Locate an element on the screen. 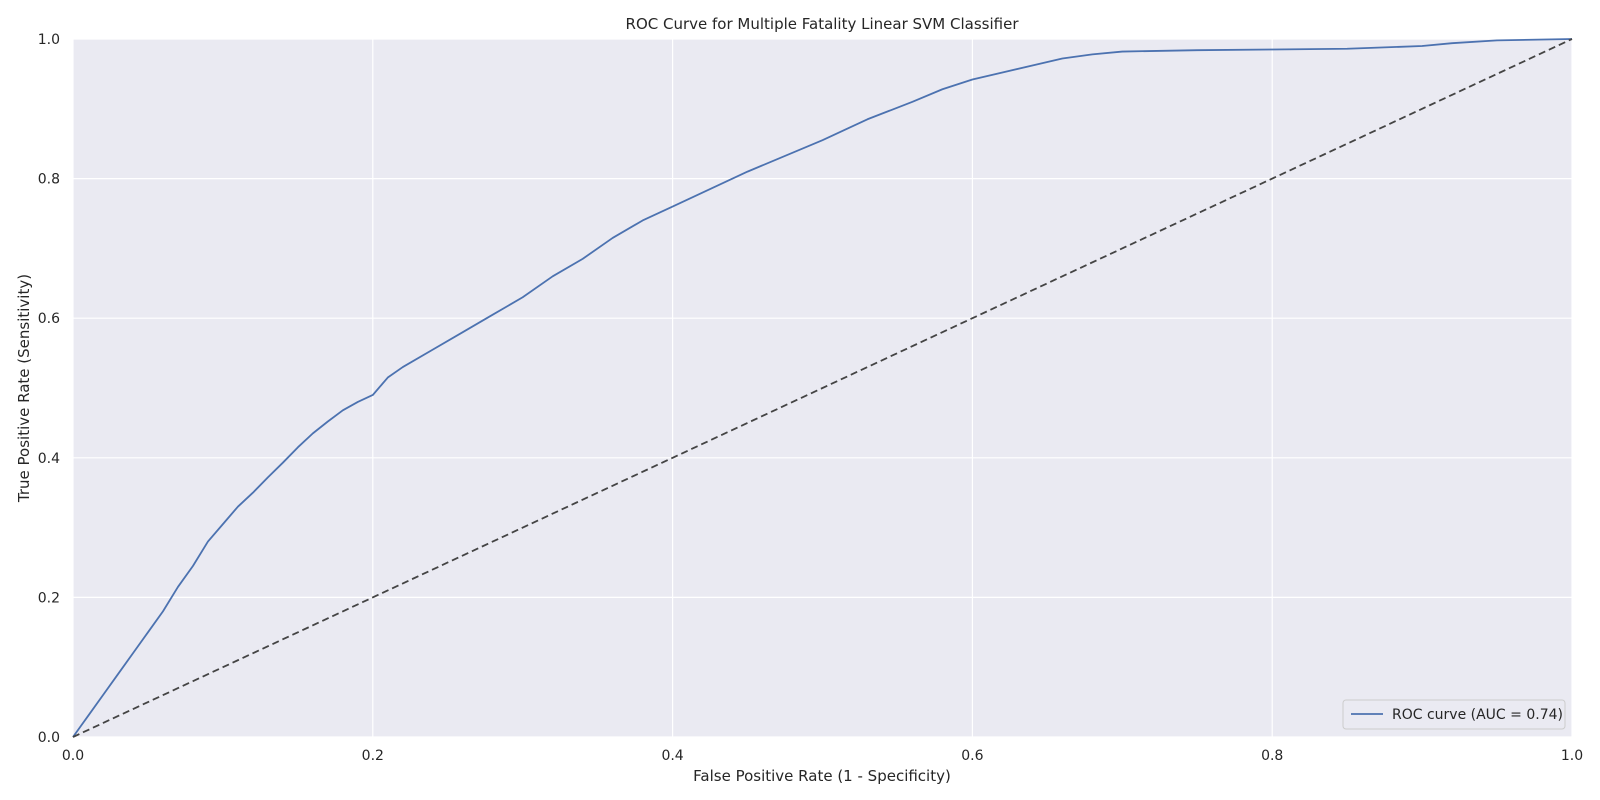  x-tick-label: 0.8 is located at coordinates (1272, 756).